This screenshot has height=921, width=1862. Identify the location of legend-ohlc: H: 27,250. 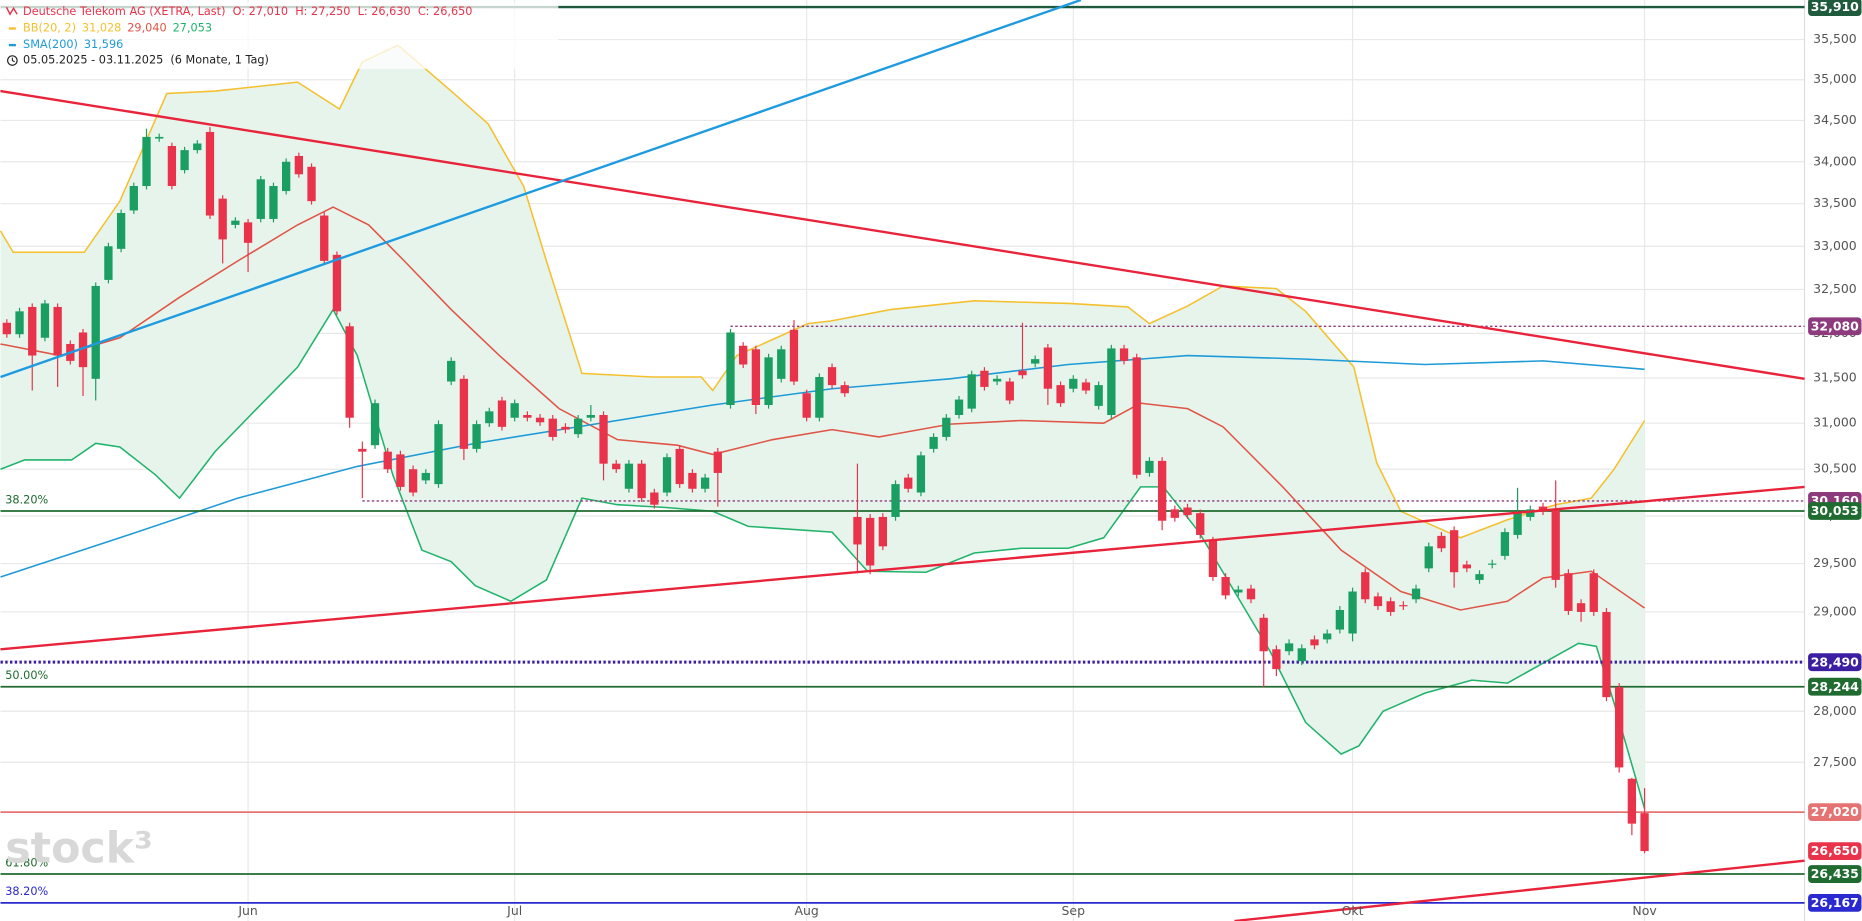
(322, 11).